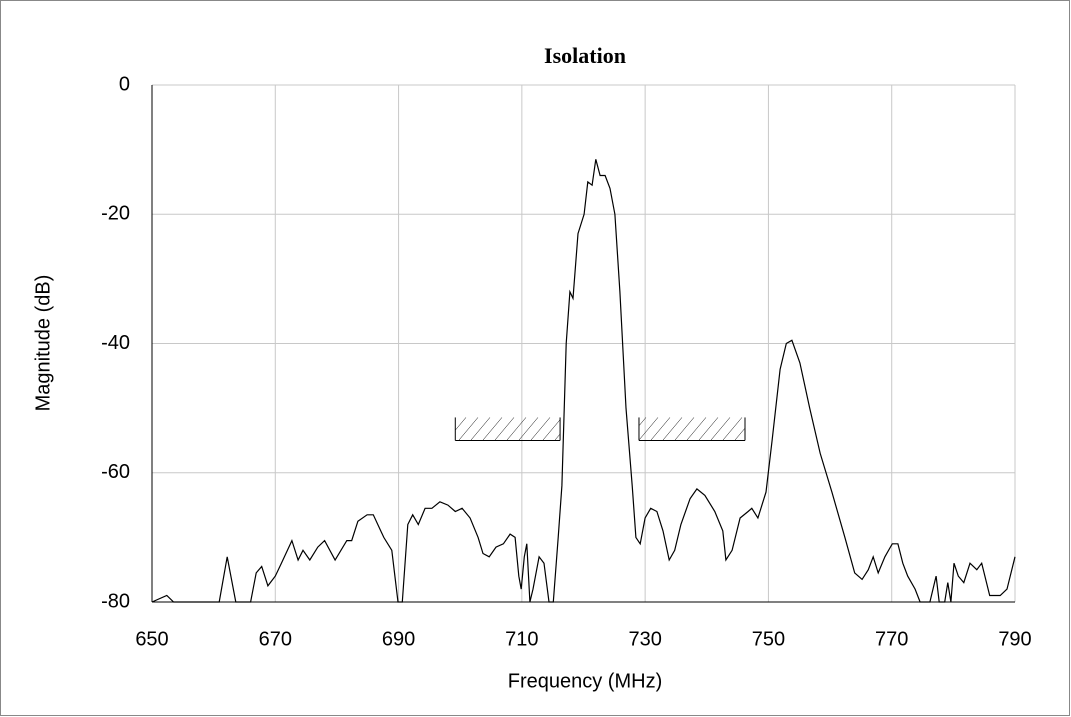  Describe the element at coordinates (521, 639) in the screenshot. I see `x-tick-label: 710` at that location.